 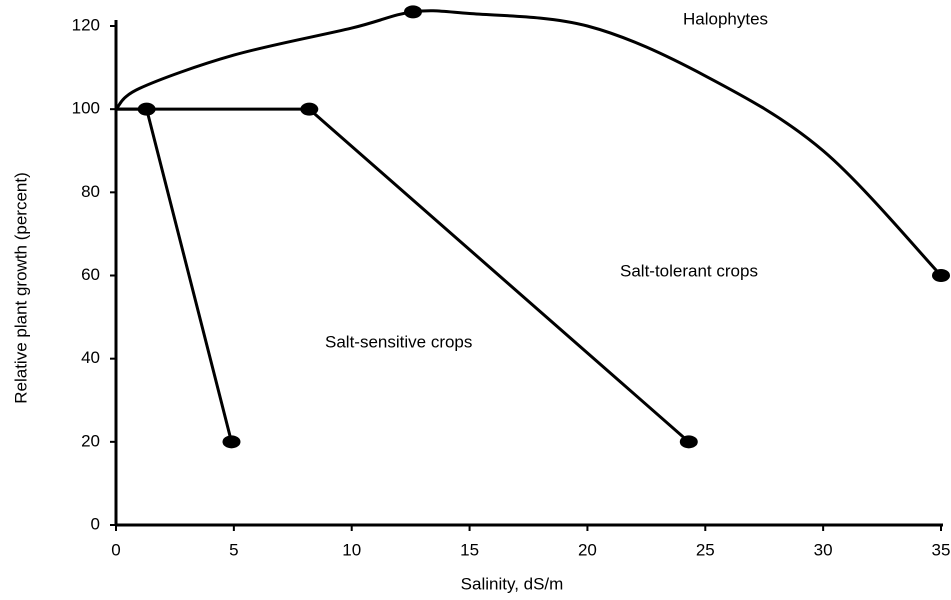 What do you see at coordinates (86, 24) in the screenshot?
I see `y-tick-label: 120` at bounding box center [86, 24].